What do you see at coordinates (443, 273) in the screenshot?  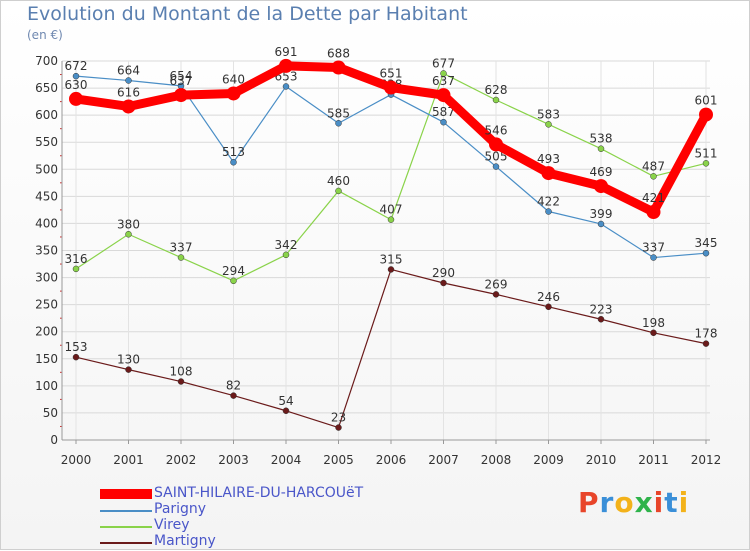 I see `data-label: 290` at bounding box center [443, 273].